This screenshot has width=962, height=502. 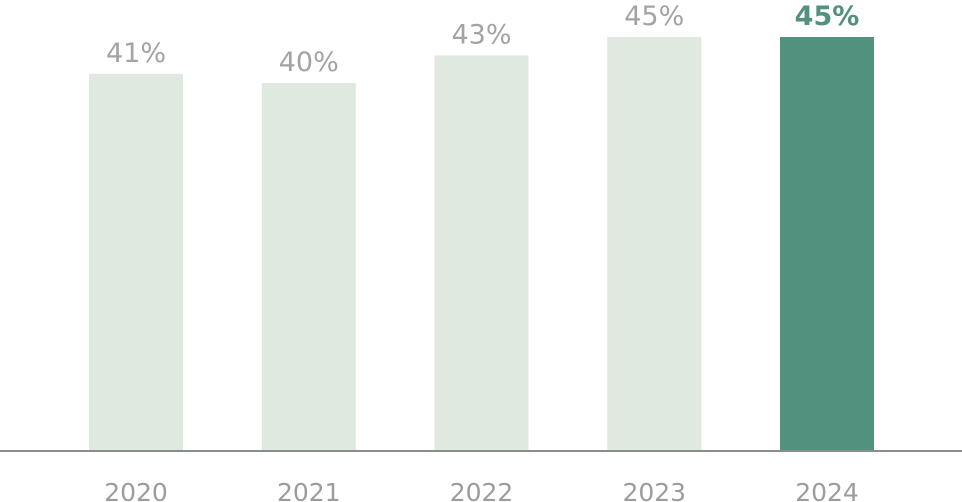 I want to click on value-label-2023: 45%, so click(x=654, y=16).